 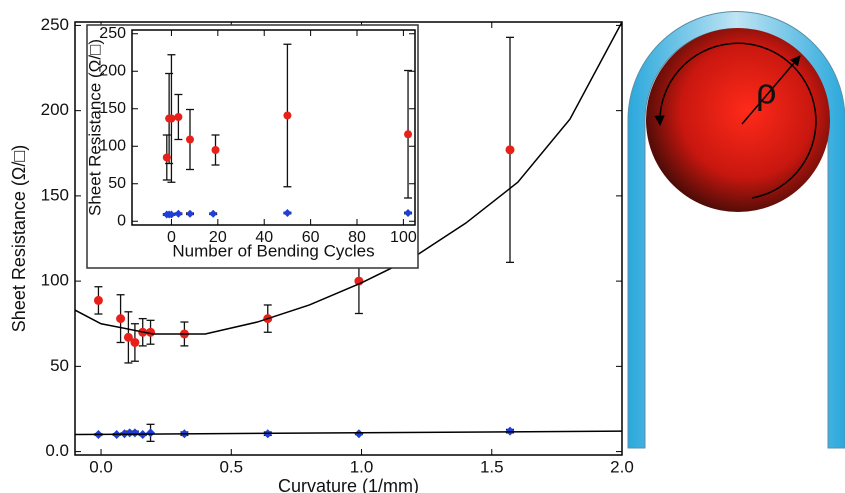 What do you see at coordinates (766, 91) in the screenshot?
I see `radius-label: ρ` at bounding box center [766, 91].